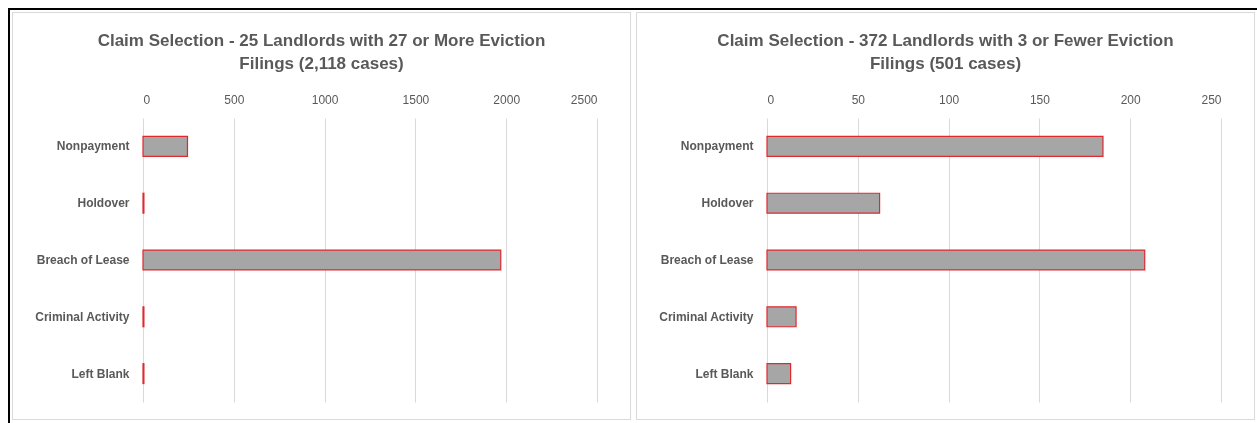 This screenshot has height=423, width=1257. Describe the element at coordinates (1211, 99) in the screenshot. I see `x-tick-label: 250` at that location.